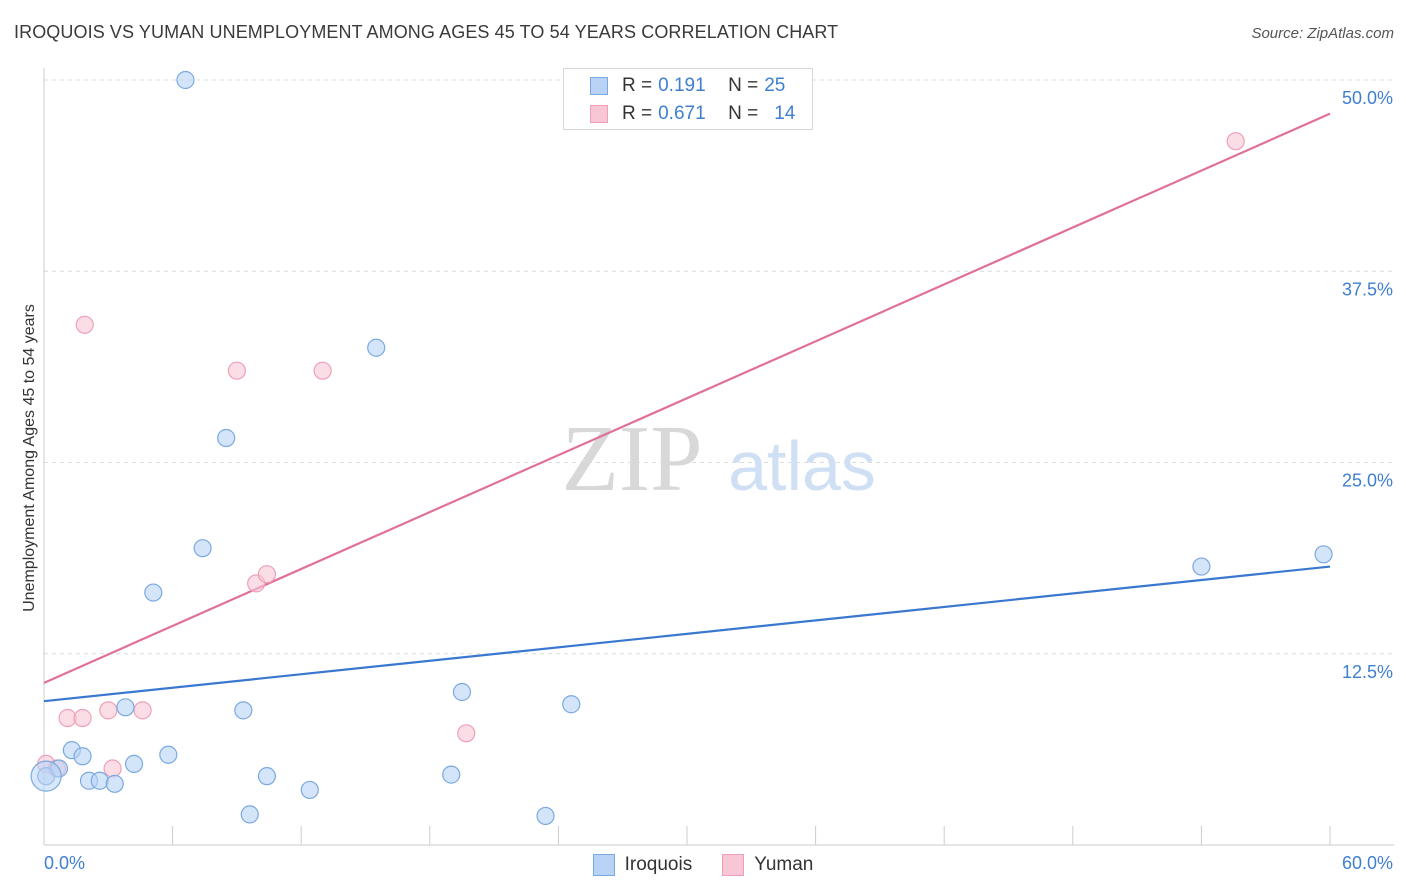  Describe the element at coordinates (1367, 672) in the screenshot. I see `y-tick-label: 12.5%` at that location.